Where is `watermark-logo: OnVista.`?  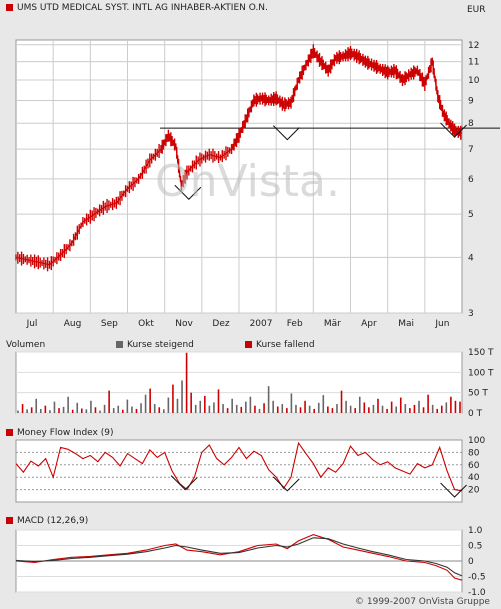
watermark-logo: OnVista. is located at coordinates (247, 181).